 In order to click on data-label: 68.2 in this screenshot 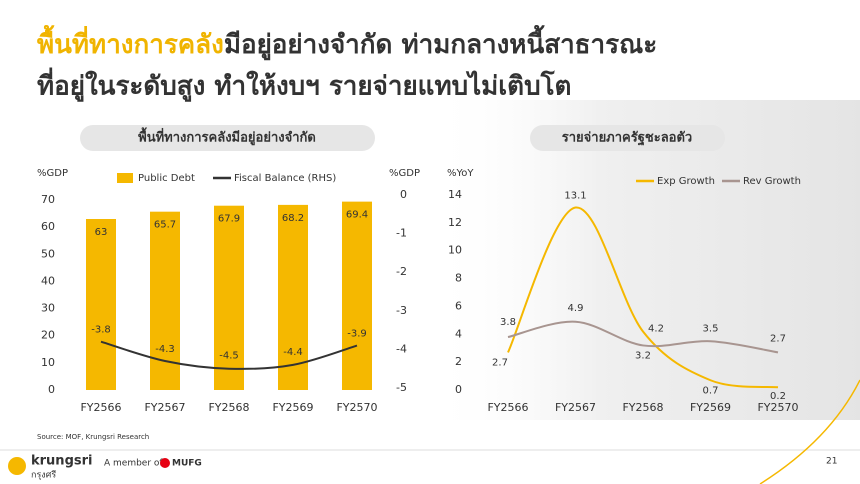, I will do `click(293, 218)`.